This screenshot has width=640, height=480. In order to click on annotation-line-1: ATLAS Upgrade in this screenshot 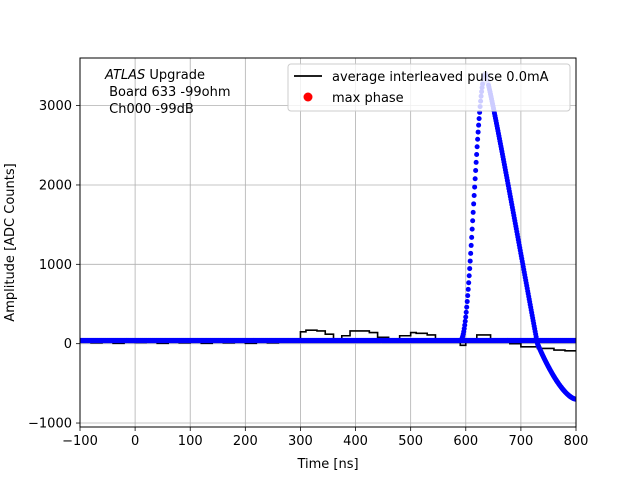, I will do `click(154, 75)`.